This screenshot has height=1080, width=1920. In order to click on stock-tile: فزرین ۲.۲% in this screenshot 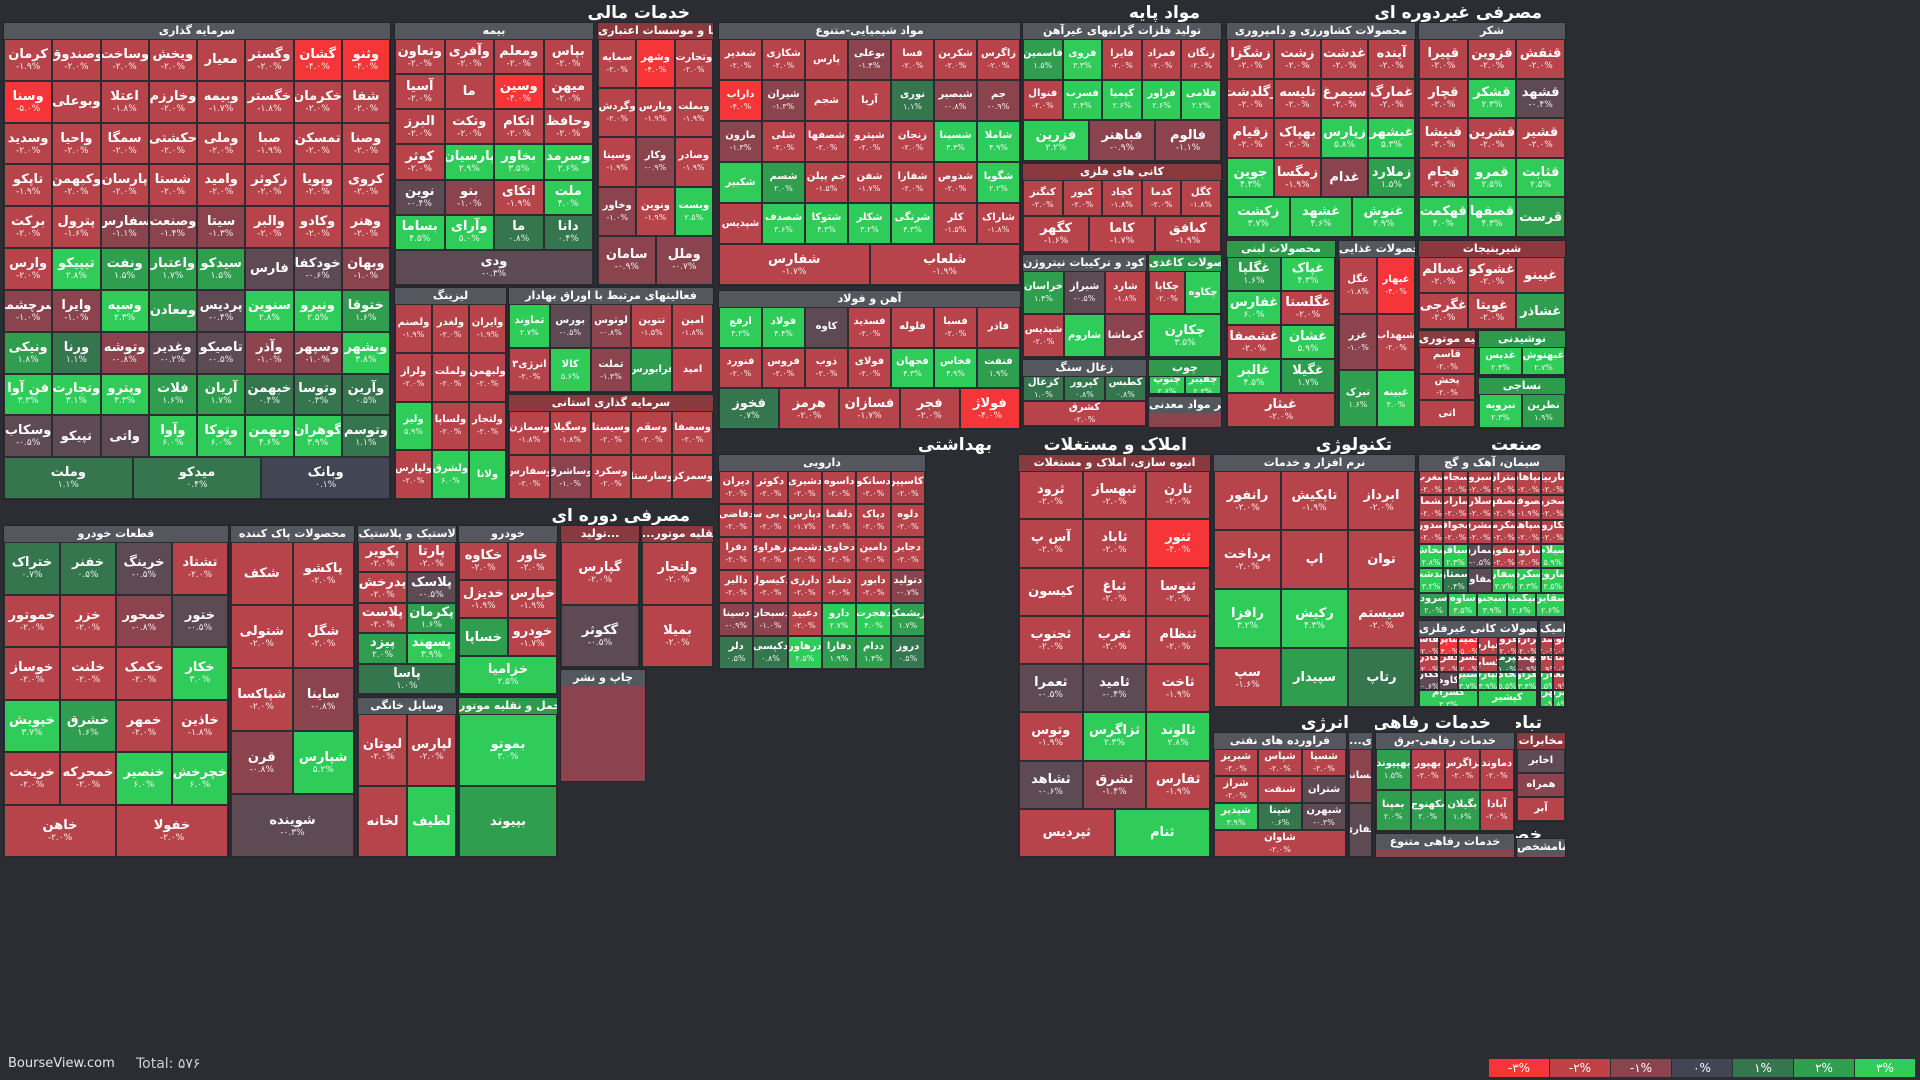, I will do `click(1056, 140)`.